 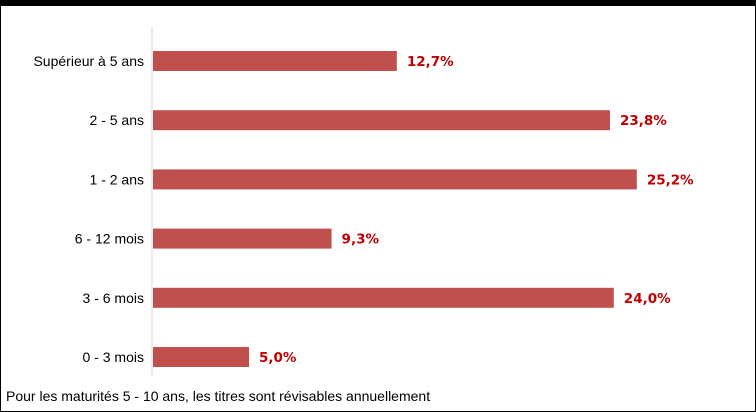 I want to click on category-label: 6 - 12 mois, so click(x=109, y=239).